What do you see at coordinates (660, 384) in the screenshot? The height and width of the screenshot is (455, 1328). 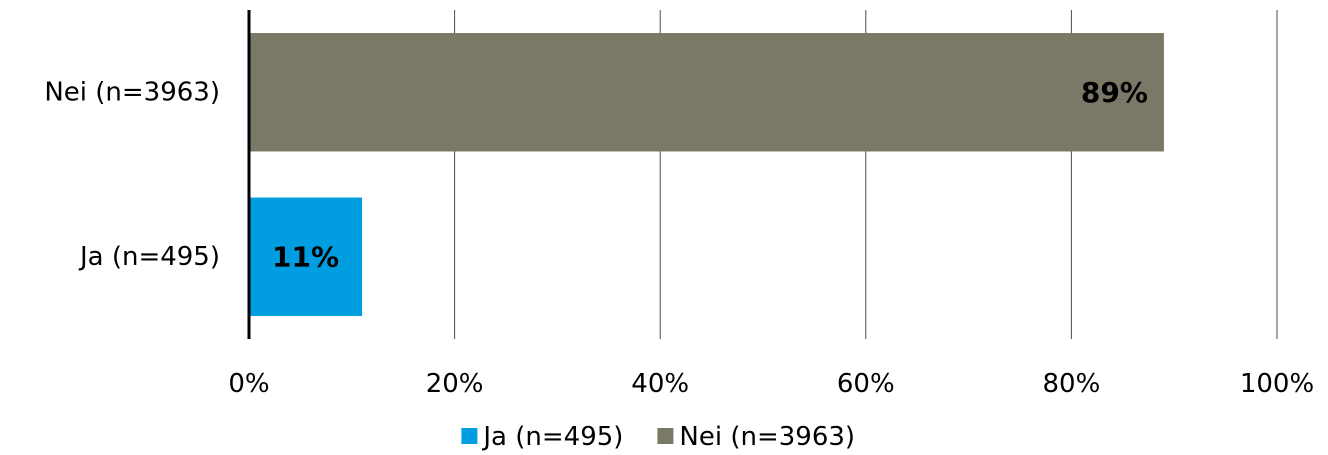 I see `x-tick-label: 40%` at bounding box center [660, 384].